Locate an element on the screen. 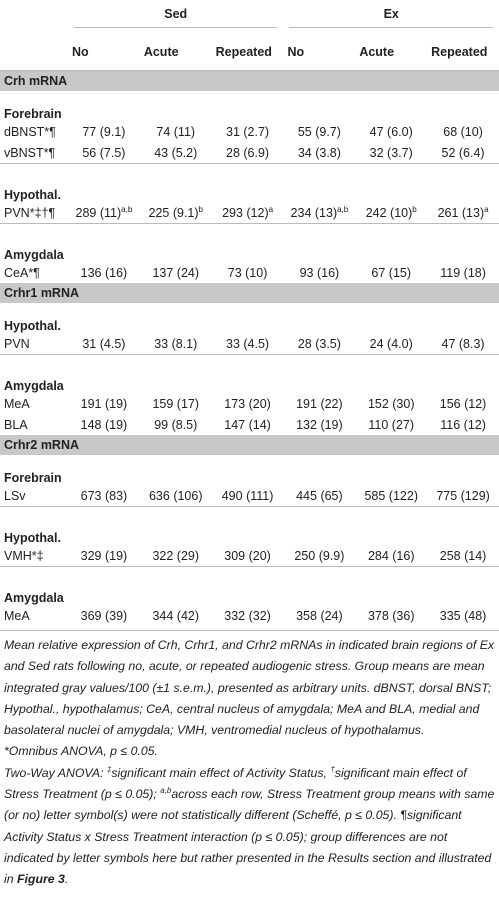  cell: 33 (8.1) is located at coordinates (176, 343).